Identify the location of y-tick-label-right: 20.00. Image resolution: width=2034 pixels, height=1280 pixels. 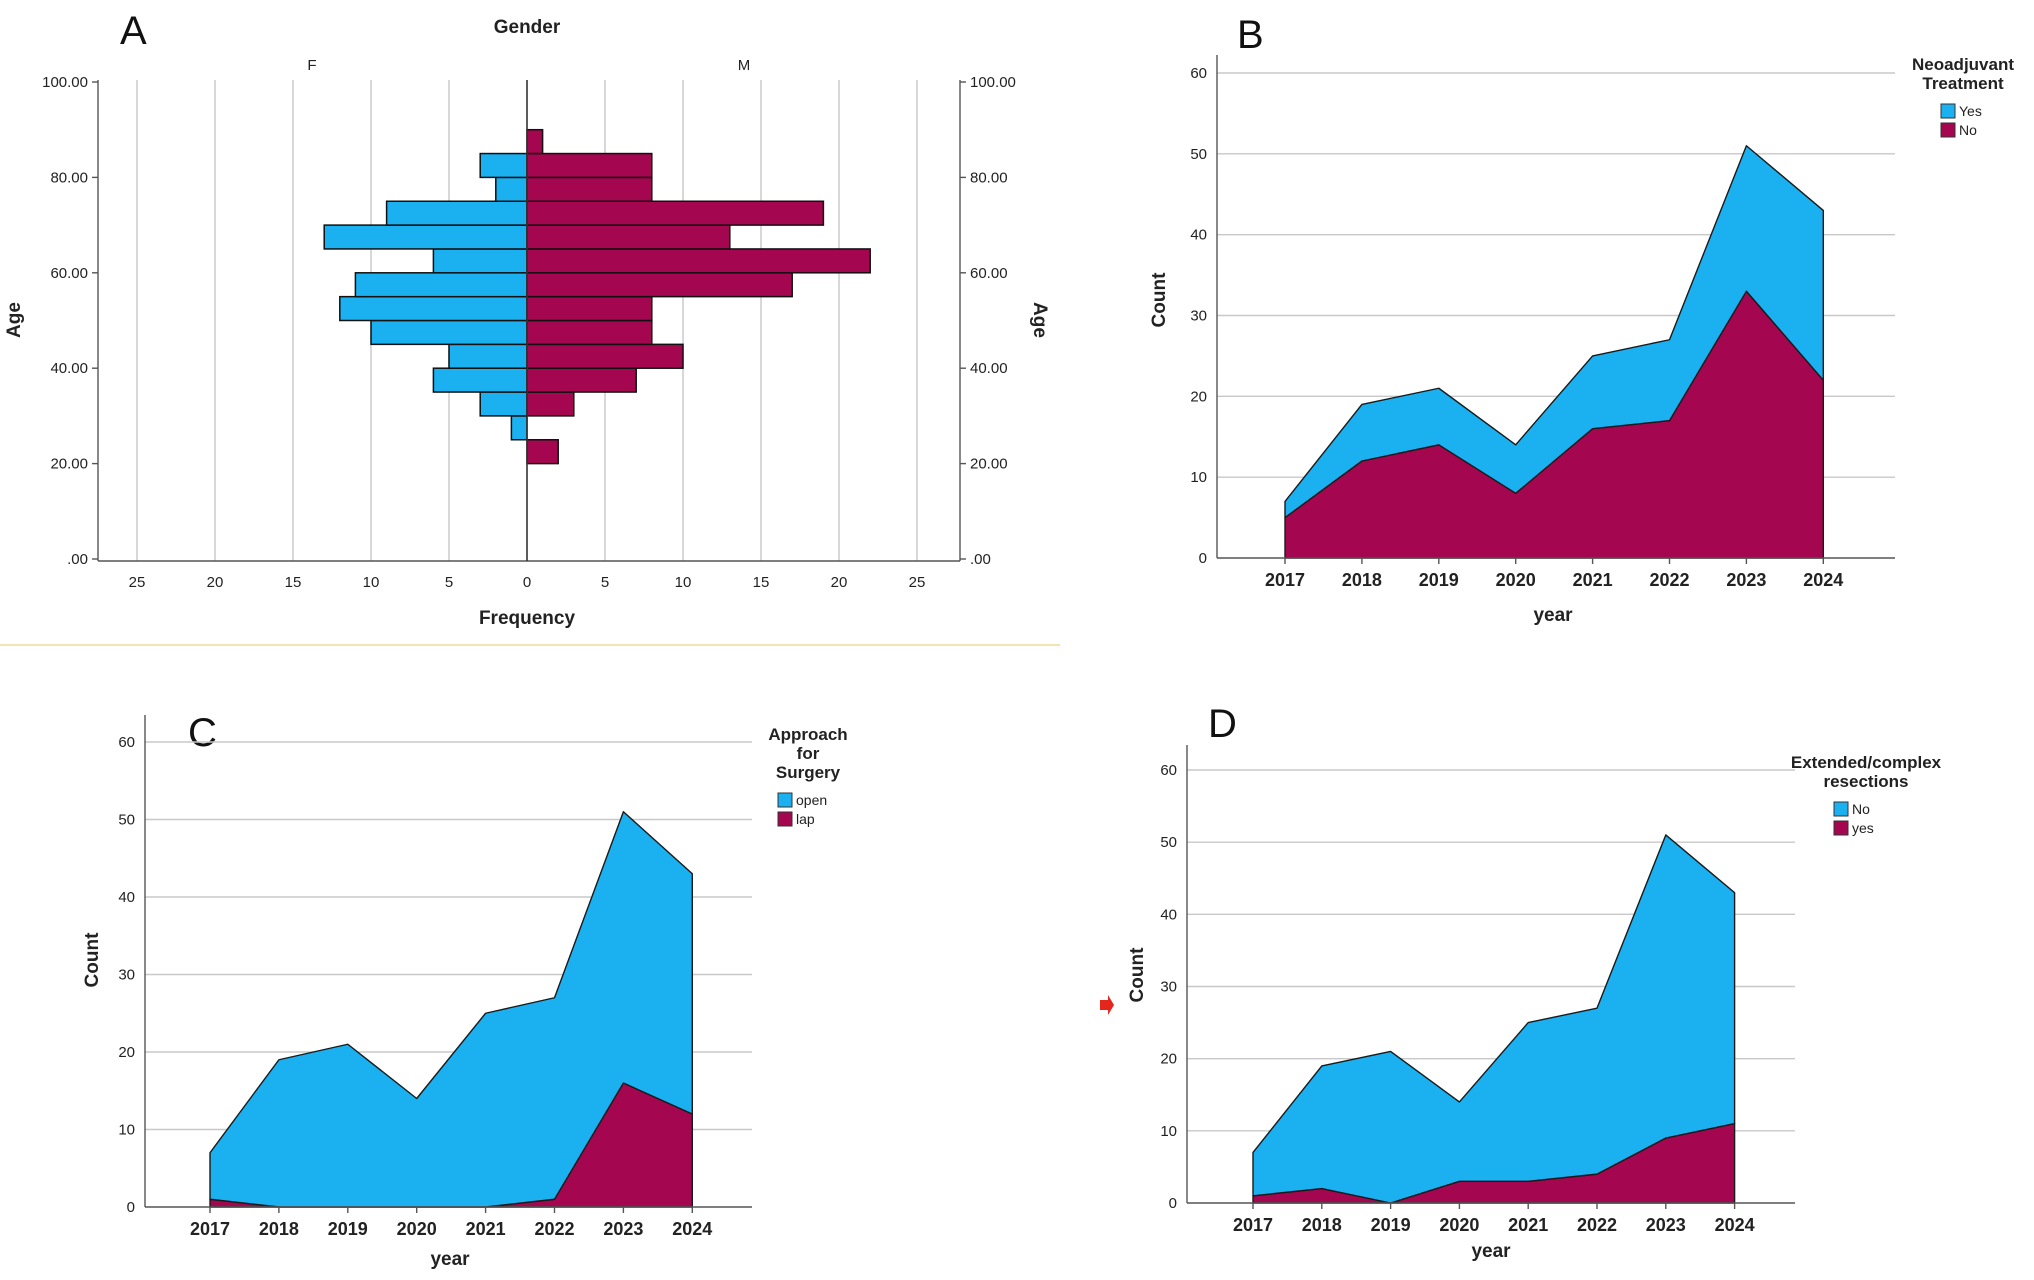
(989, 464).